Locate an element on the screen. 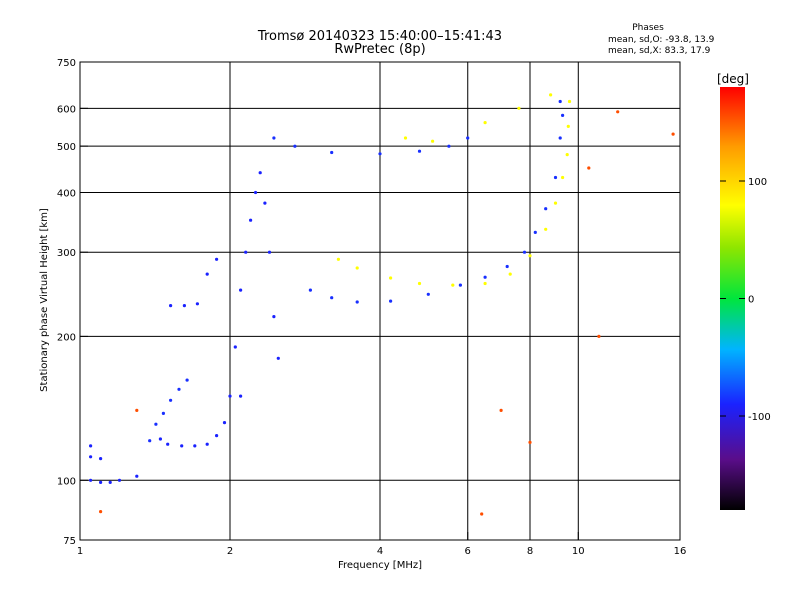  x-axis-label: Frequency [MHz] is located at coordinates (380, 565).